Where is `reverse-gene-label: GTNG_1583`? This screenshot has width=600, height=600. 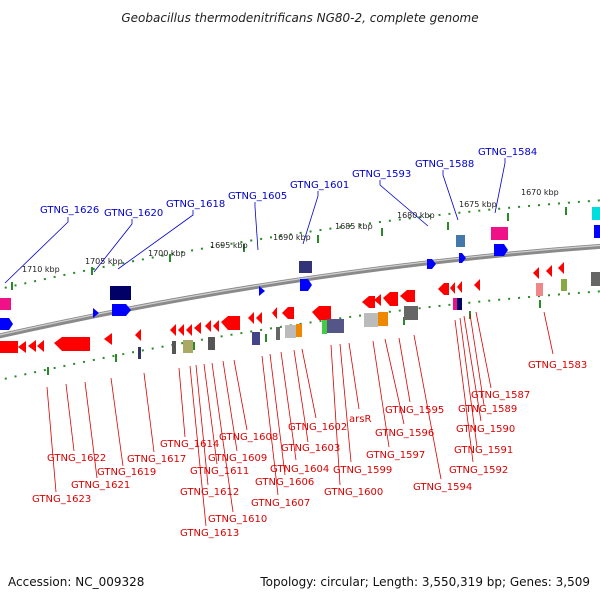 reverse-gene-label: GTNG_1583 is located at coordinates (557, 365).